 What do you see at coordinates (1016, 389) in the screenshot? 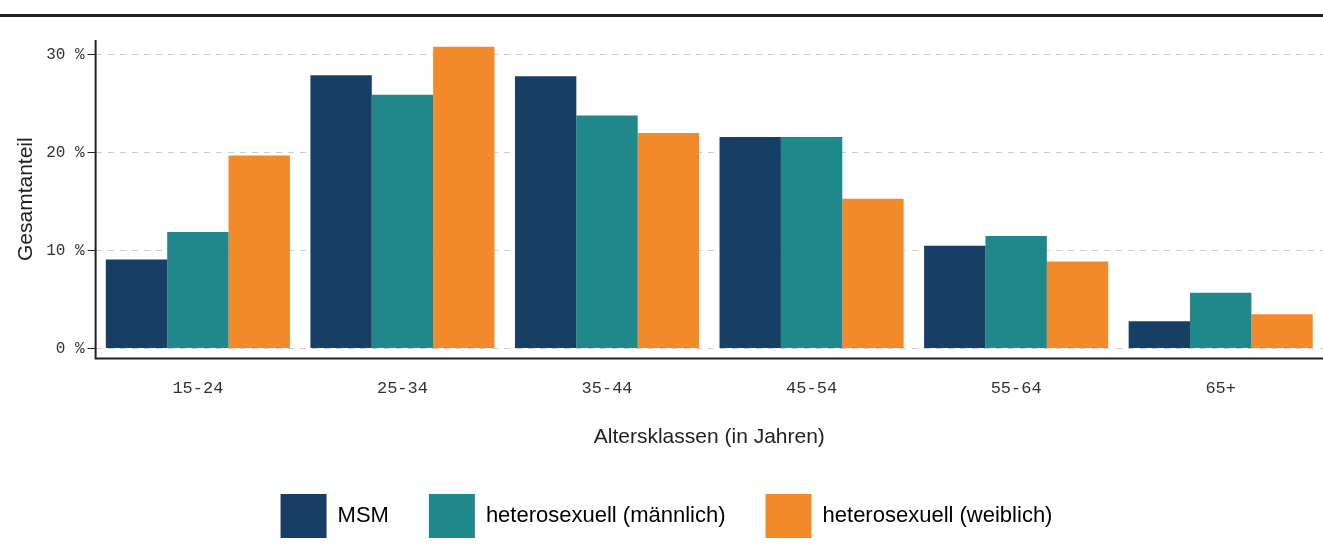
I see `x-tick-label: 55-64` at bounding box center [1016, 389].